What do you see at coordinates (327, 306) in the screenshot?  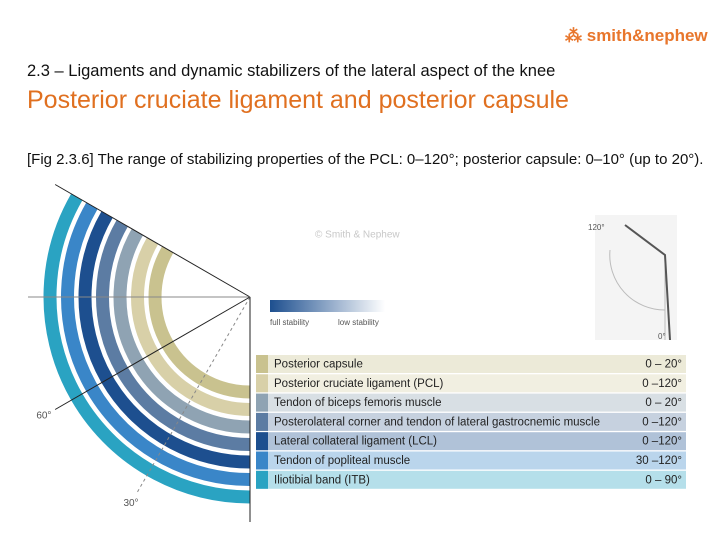 I see `stability-gradient` at bounding box center [327, 306].